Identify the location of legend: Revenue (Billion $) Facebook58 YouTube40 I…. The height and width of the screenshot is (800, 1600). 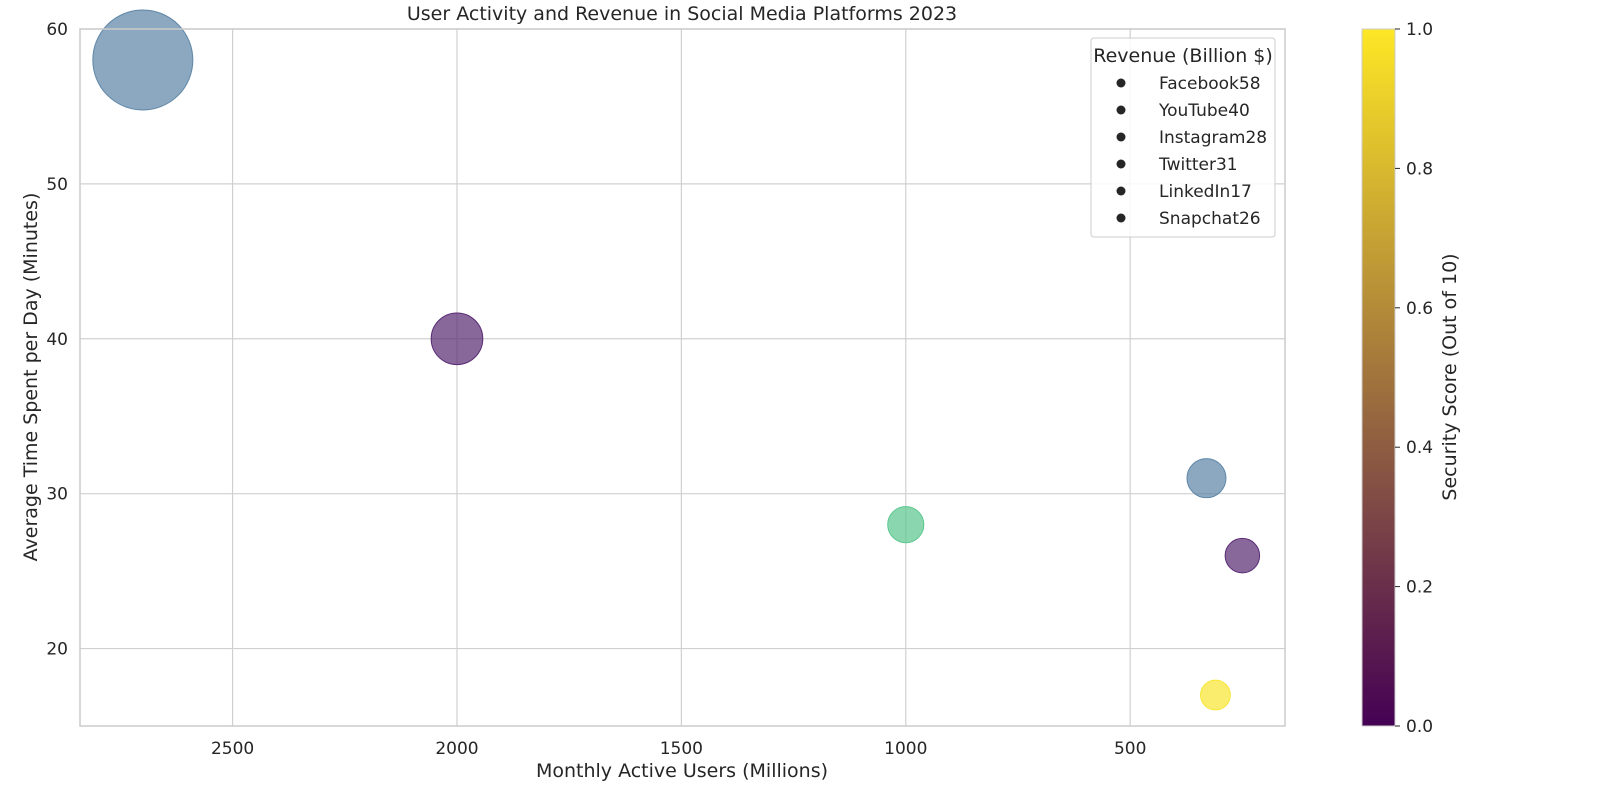
(1183, 137).